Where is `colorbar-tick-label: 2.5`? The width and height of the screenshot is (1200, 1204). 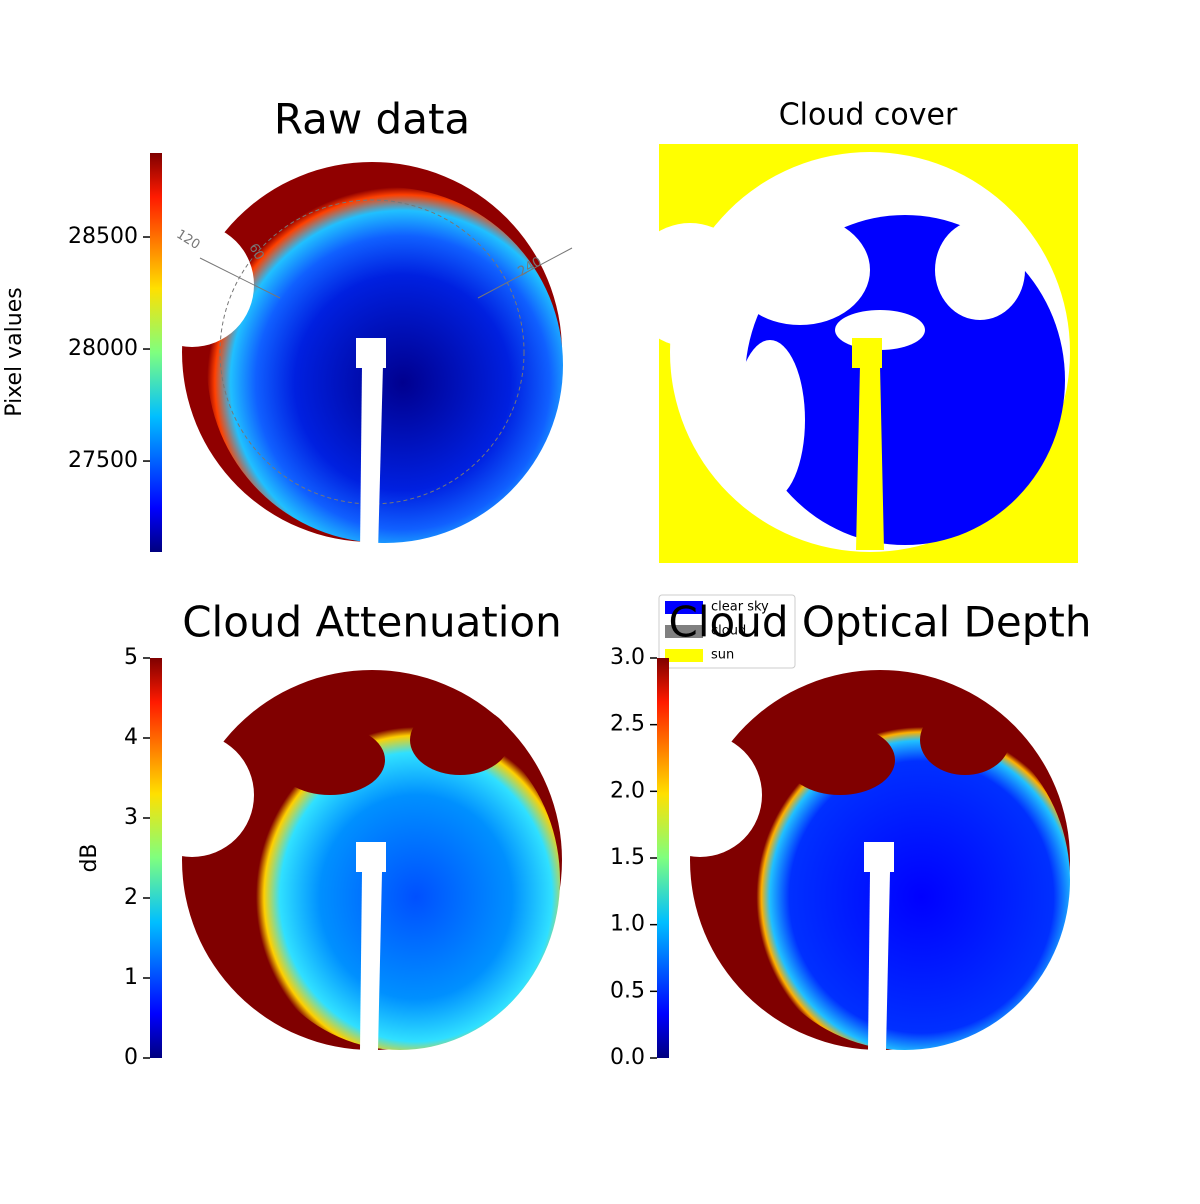 colorbar-tick-label: 2.5 is located at coordinates (627, 724).